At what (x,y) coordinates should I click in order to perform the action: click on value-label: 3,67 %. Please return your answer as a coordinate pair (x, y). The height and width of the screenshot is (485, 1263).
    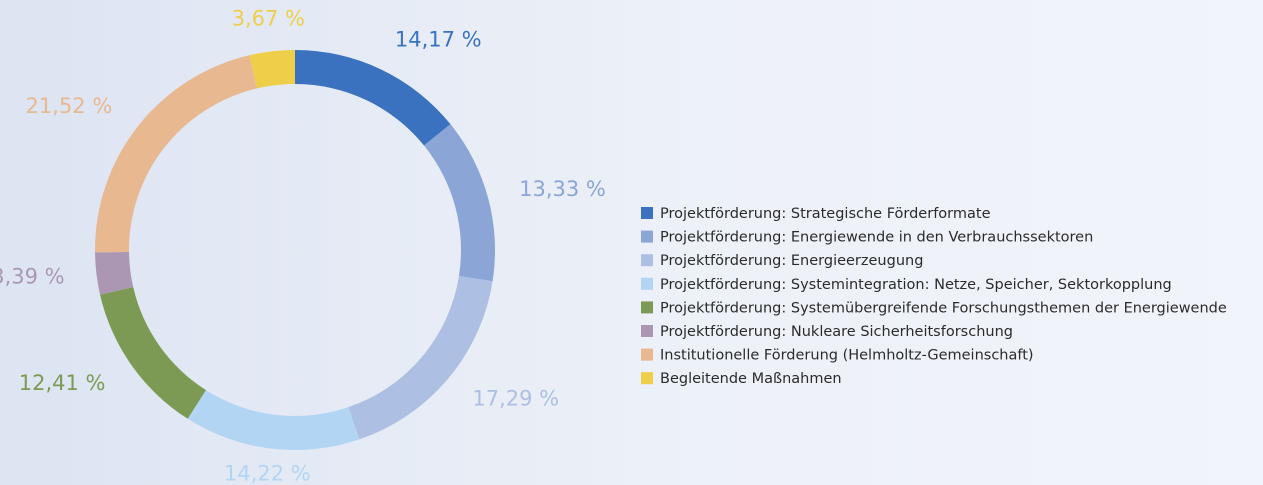
    Looking at the image, I should click on (268, 19).